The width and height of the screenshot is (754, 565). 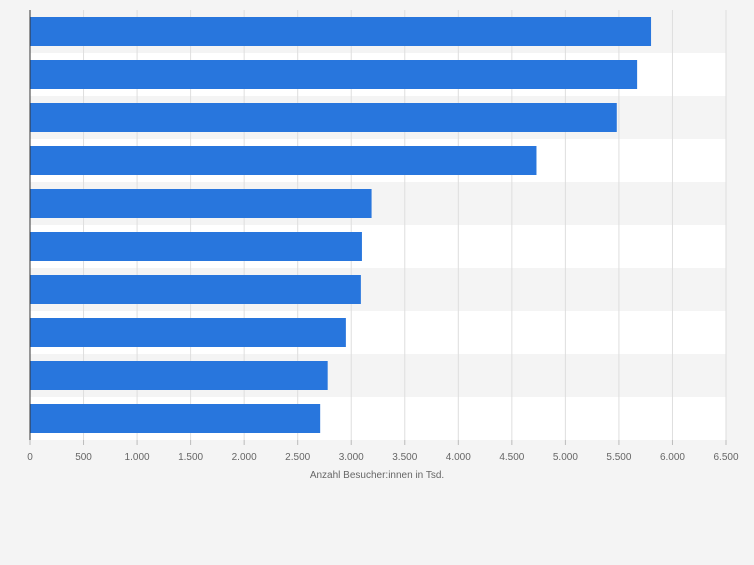 What do you see at coordinates (672, 457) in the screenshot?
I see `x-tick-label: 6.000` at bounding box center [672, 457].